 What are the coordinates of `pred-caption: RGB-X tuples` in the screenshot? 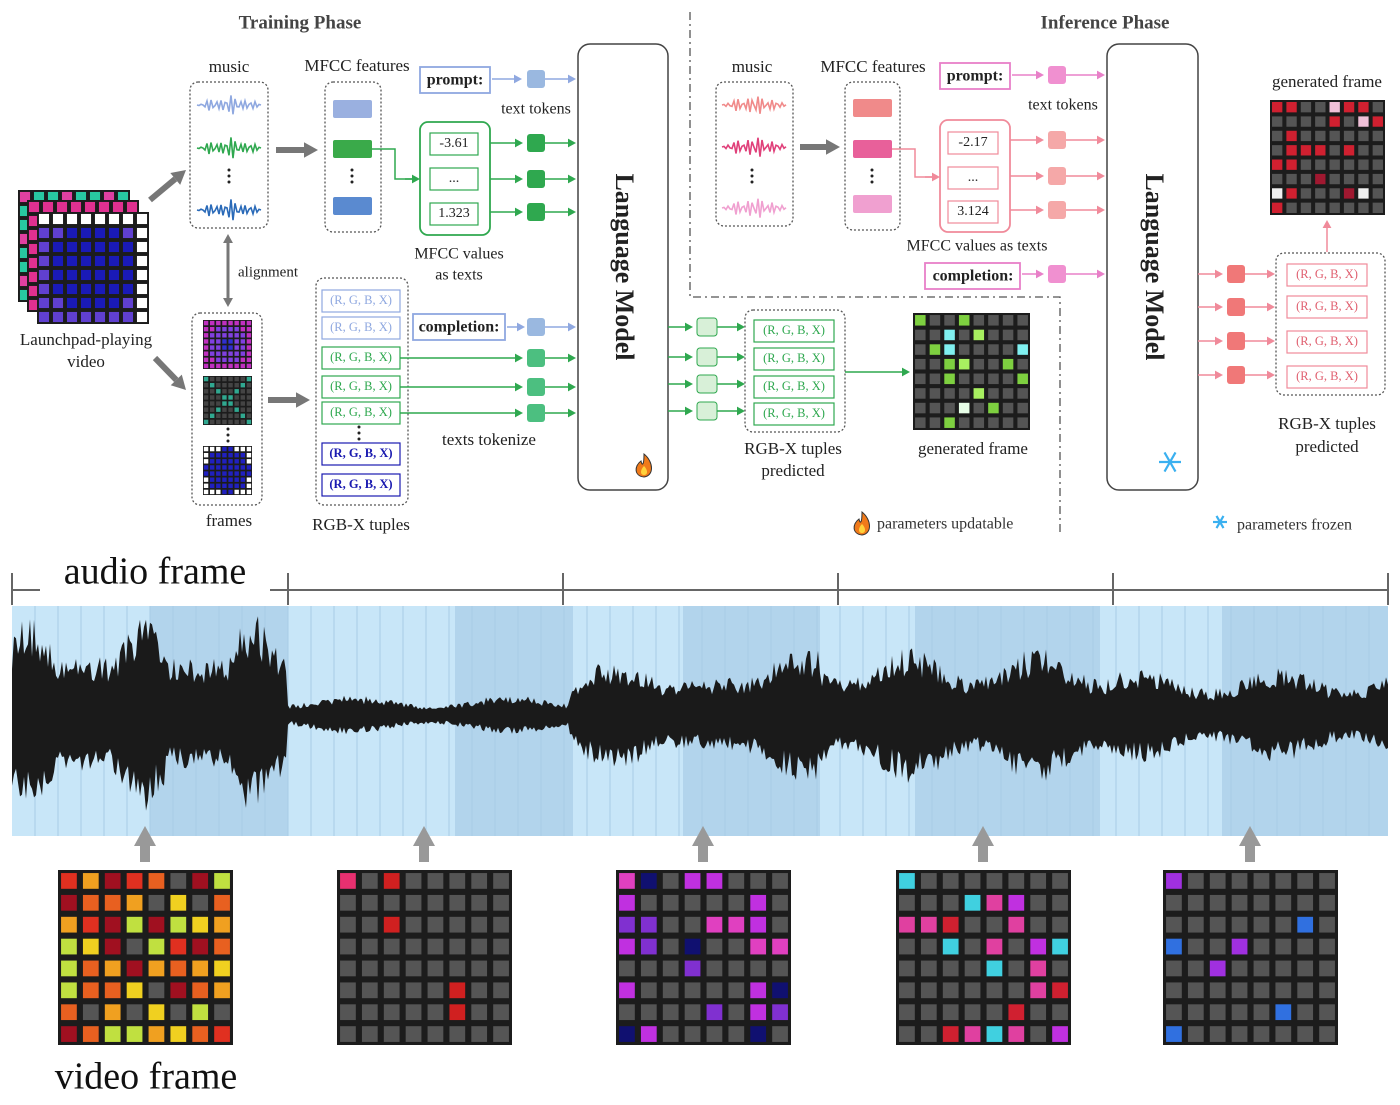 It's located at (1327, 423).